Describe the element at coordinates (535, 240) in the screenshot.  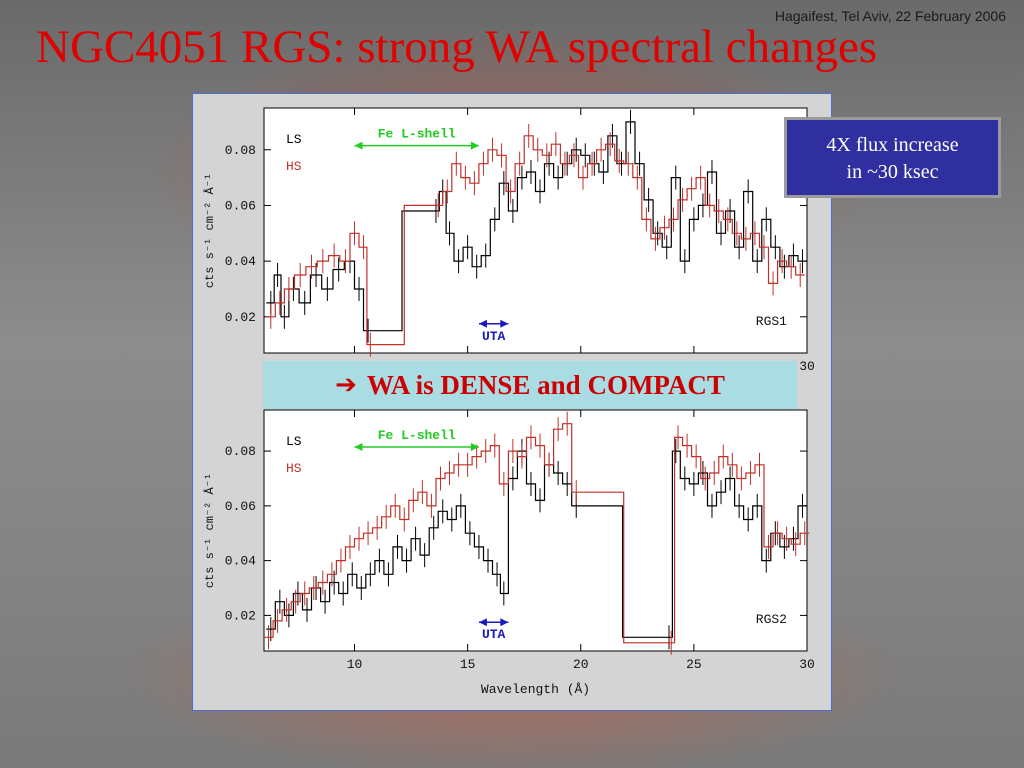
I see `series-hs-line` at that location.